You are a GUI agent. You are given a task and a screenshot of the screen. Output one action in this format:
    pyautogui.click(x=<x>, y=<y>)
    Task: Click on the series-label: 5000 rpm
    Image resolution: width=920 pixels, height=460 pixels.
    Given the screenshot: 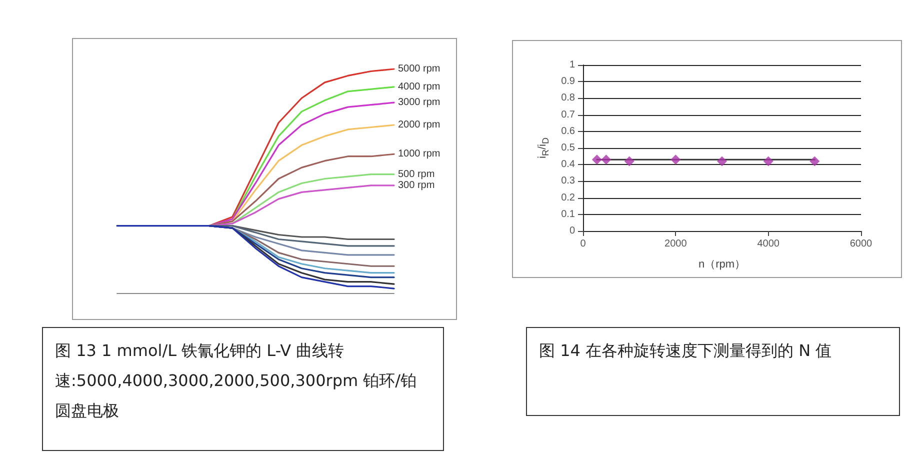 What is the action you would take?
    pyautogui.click(x=419, y=69)
    